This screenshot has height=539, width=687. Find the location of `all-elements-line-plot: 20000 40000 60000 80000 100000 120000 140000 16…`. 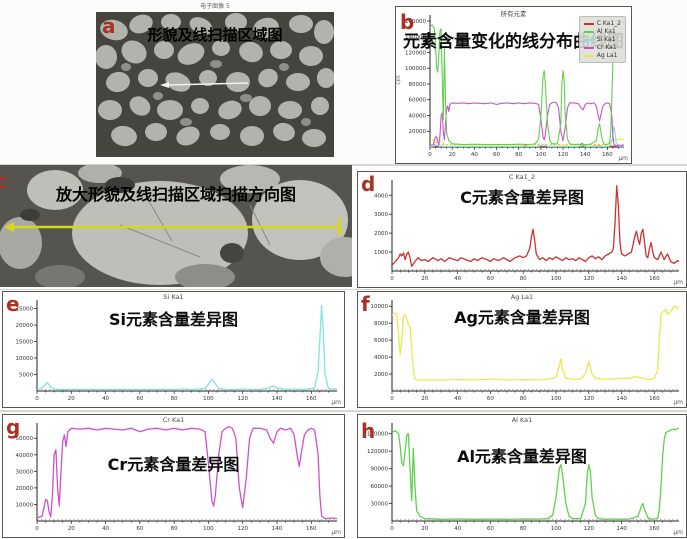

all-elements-line-plot: 20000 40000 60000 80000 100000 120000 140000 16… is located at coordinates (513, 85).